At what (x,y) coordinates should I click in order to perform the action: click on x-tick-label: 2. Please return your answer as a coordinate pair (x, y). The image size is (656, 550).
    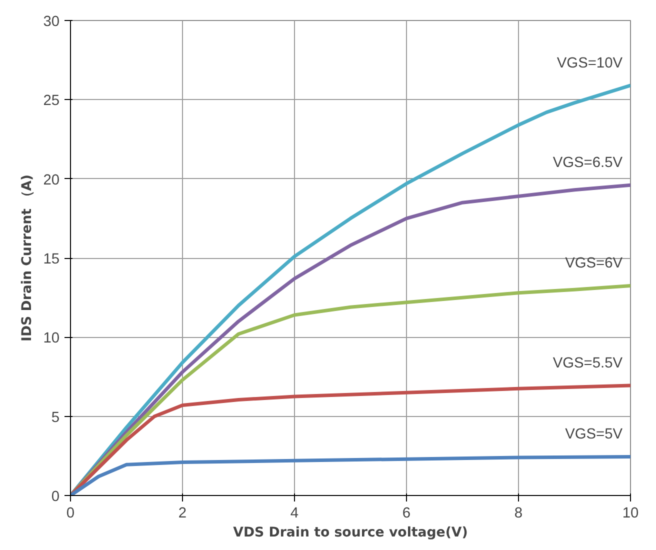
    Looking at the image, I should click on (182, 514).